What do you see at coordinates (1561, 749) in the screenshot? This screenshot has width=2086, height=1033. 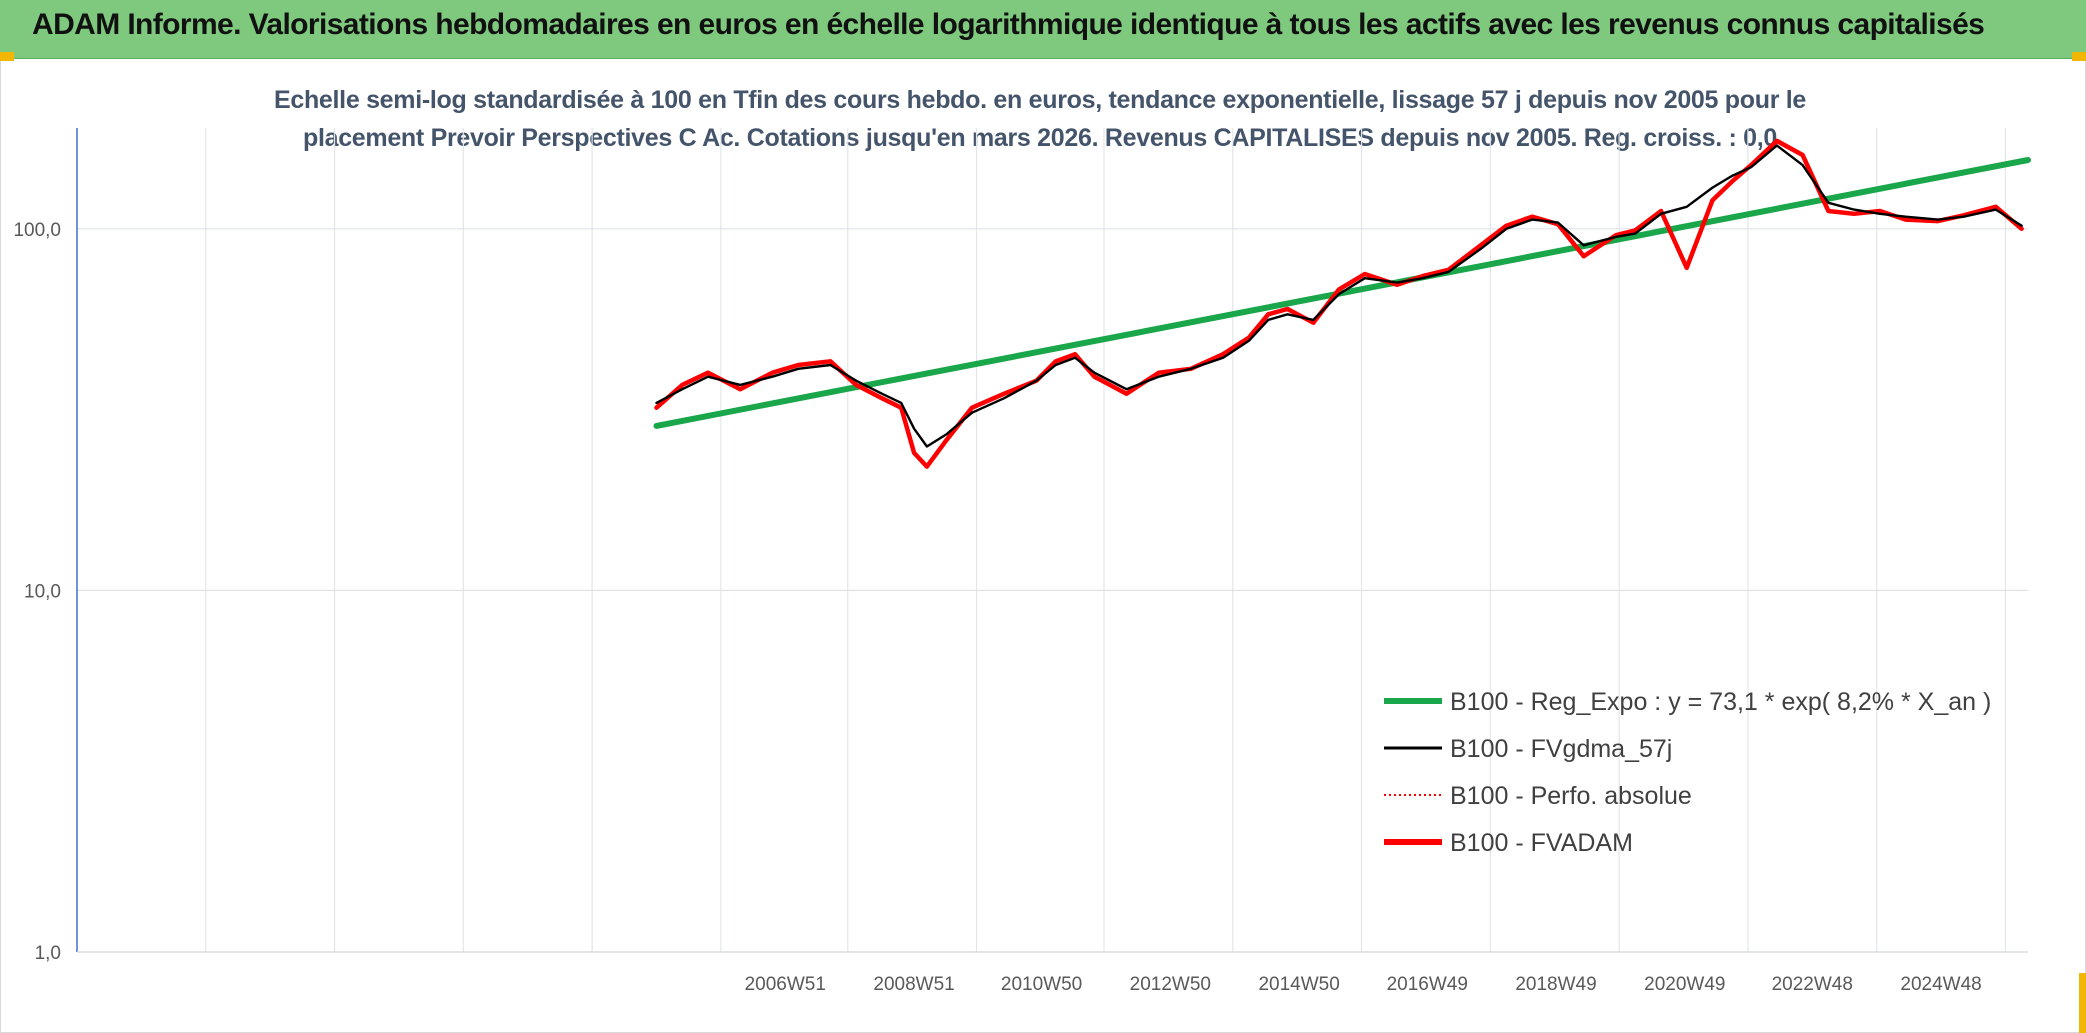 I see `legend-label: B100 - FVgdma_57j` at bounding box center [1561, 749].